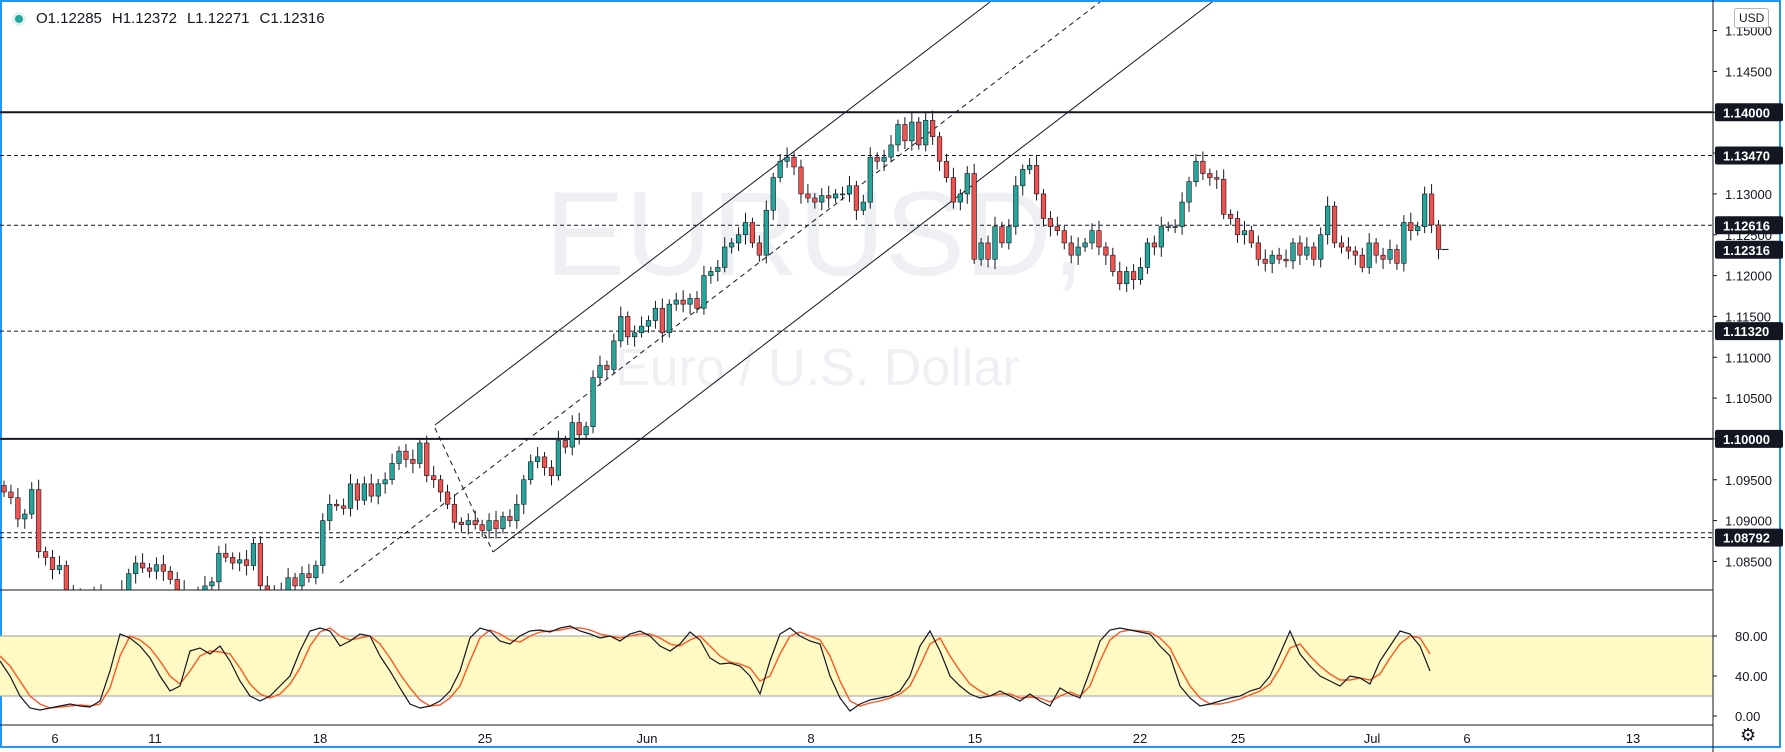 This screenshot has height=752, width=1785. What do you see at coordinates (810, 738) in the screenshot?
I see `time-tick-label: 8` at bounding box center [810, 738].